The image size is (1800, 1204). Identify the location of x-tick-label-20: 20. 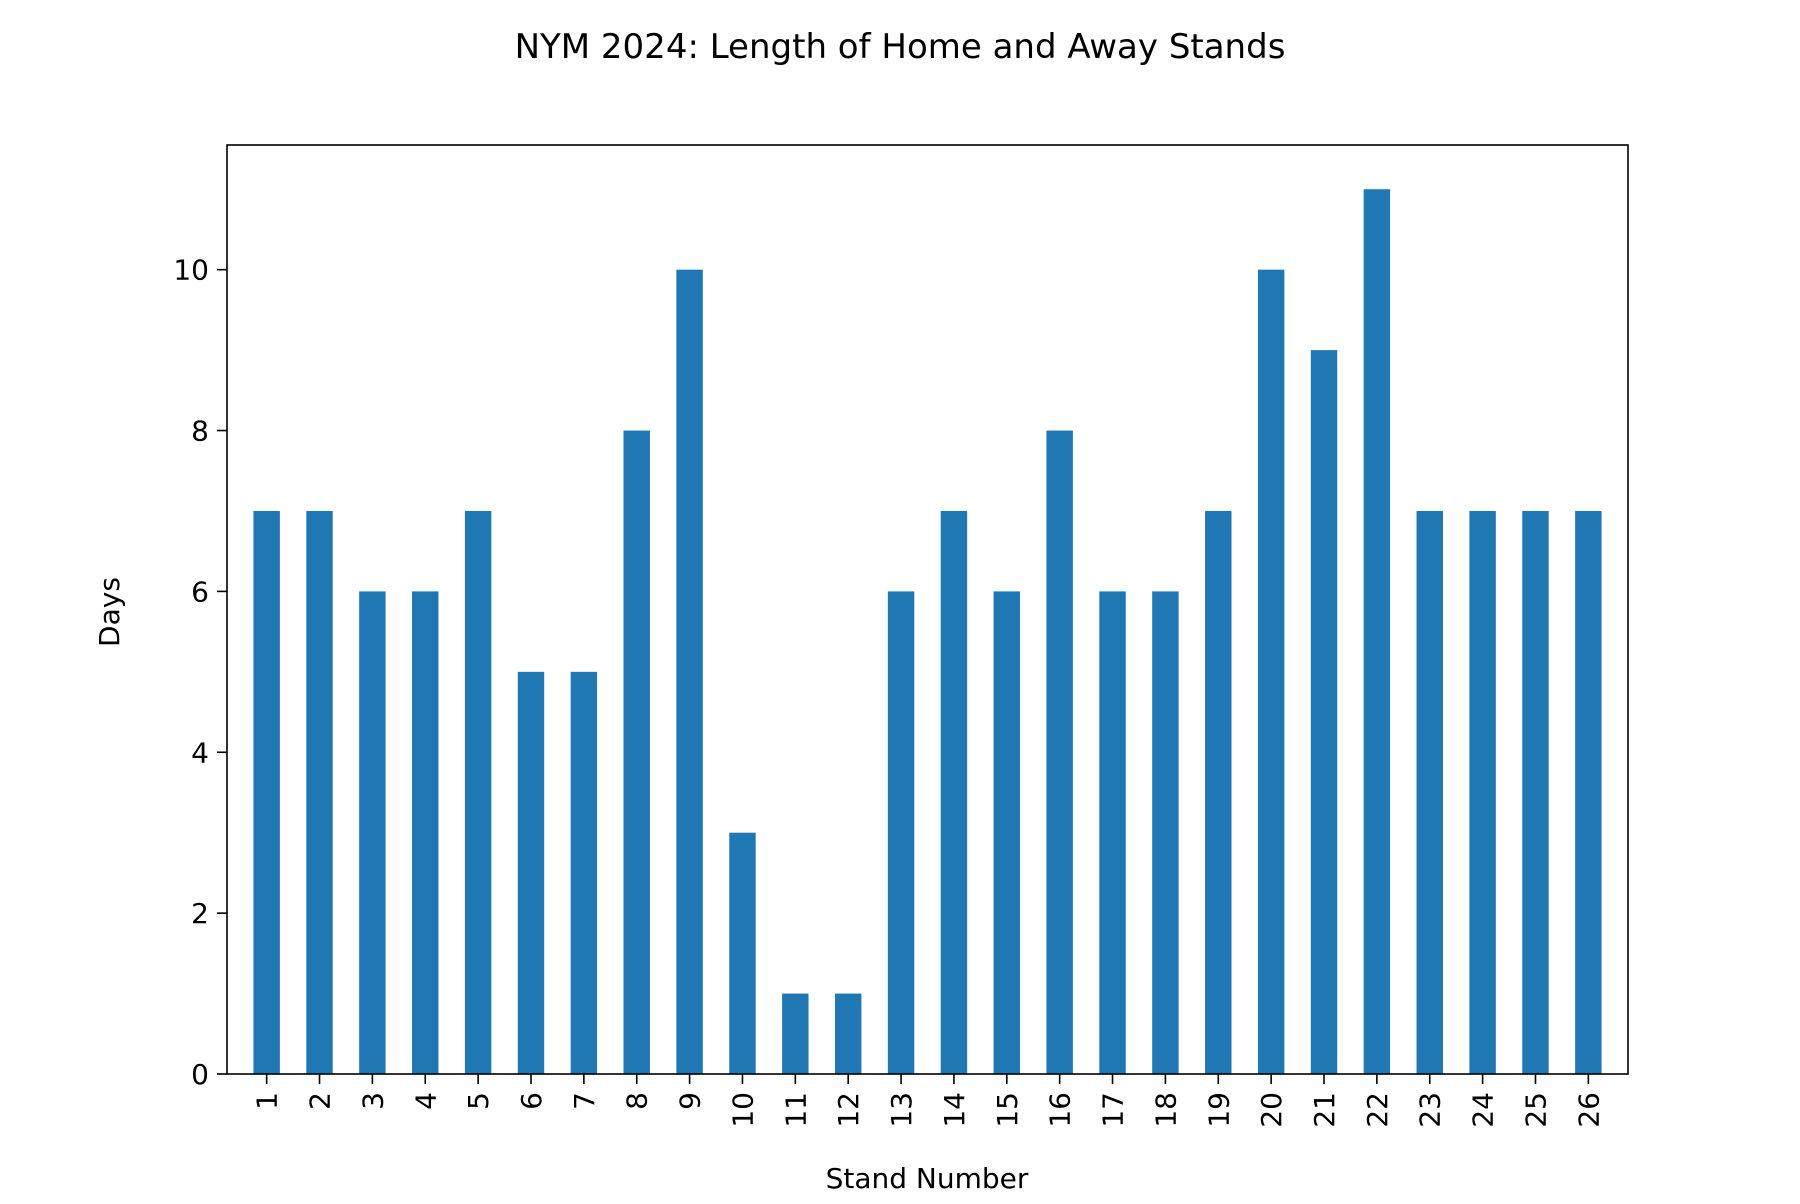
(1271, 1110).